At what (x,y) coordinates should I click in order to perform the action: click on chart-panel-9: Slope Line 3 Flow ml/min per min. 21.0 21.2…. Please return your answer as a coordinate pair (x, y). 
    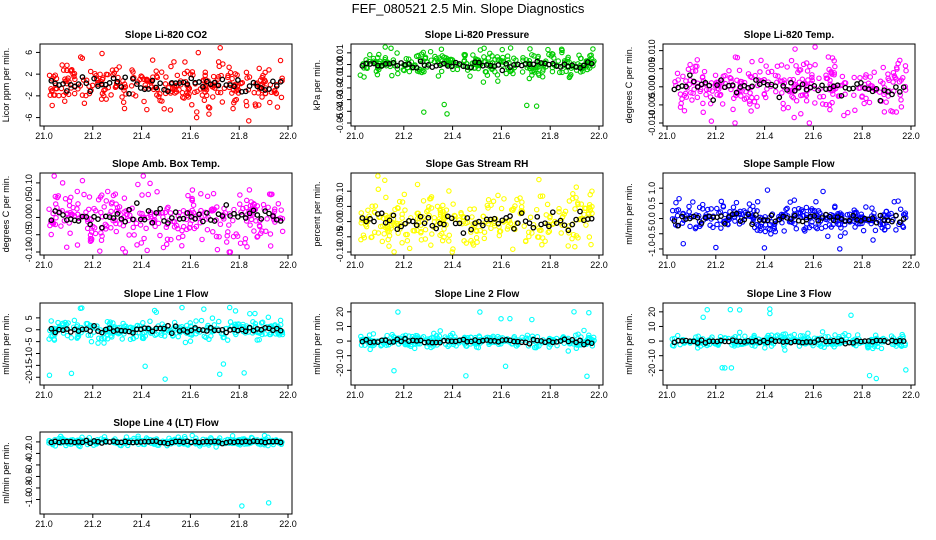
    Looking at the image, I should click on (772, 344).